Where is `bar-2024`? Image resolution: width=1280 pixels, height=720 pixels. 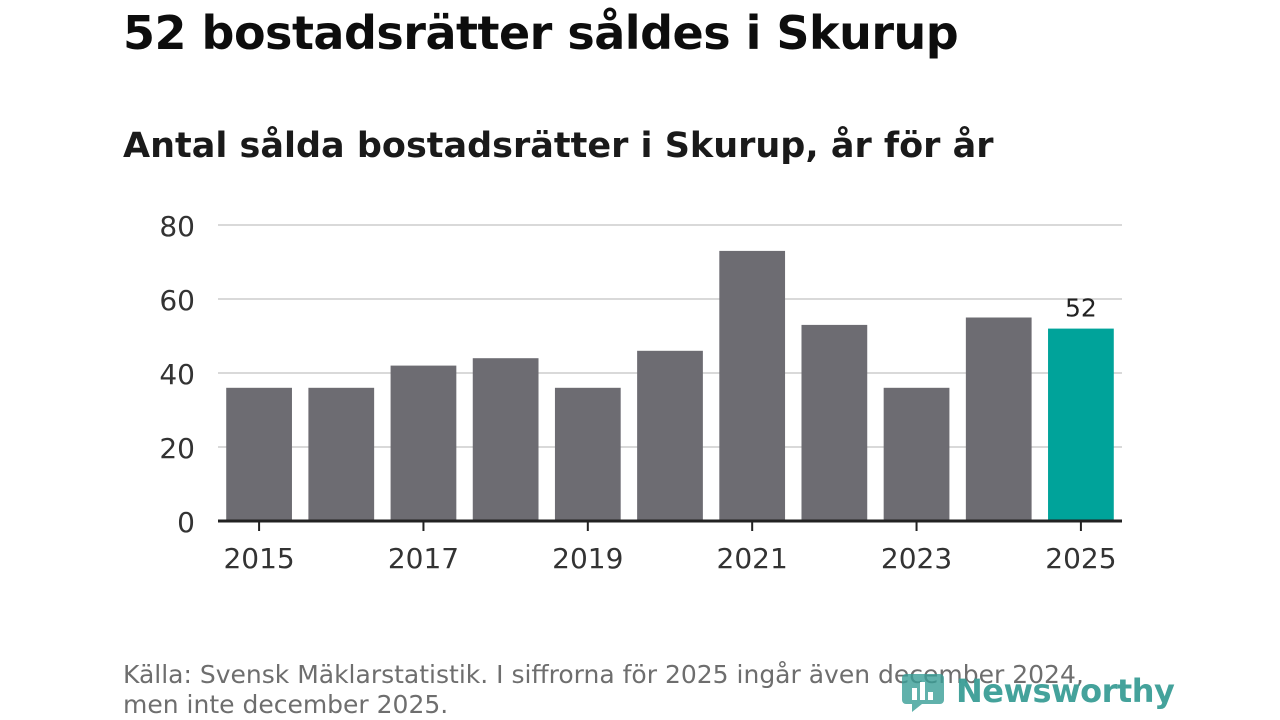 bar-2024 is located at coordinates (998, 419).